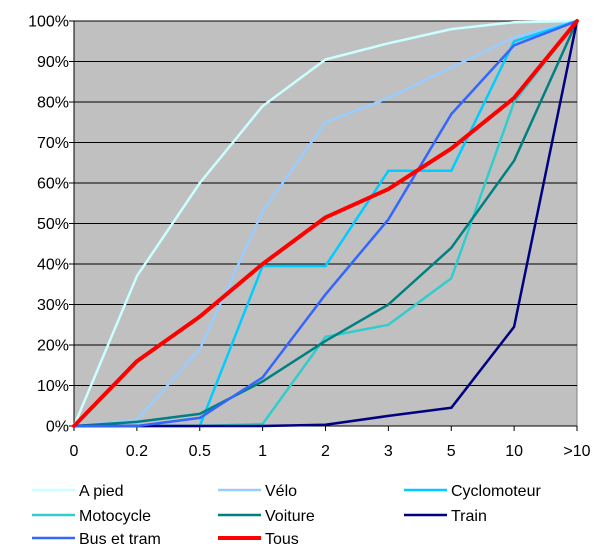 The height and width of the screenshot is (547, 597). I want to click on legend-item: Motocycle, so click(91, 516).